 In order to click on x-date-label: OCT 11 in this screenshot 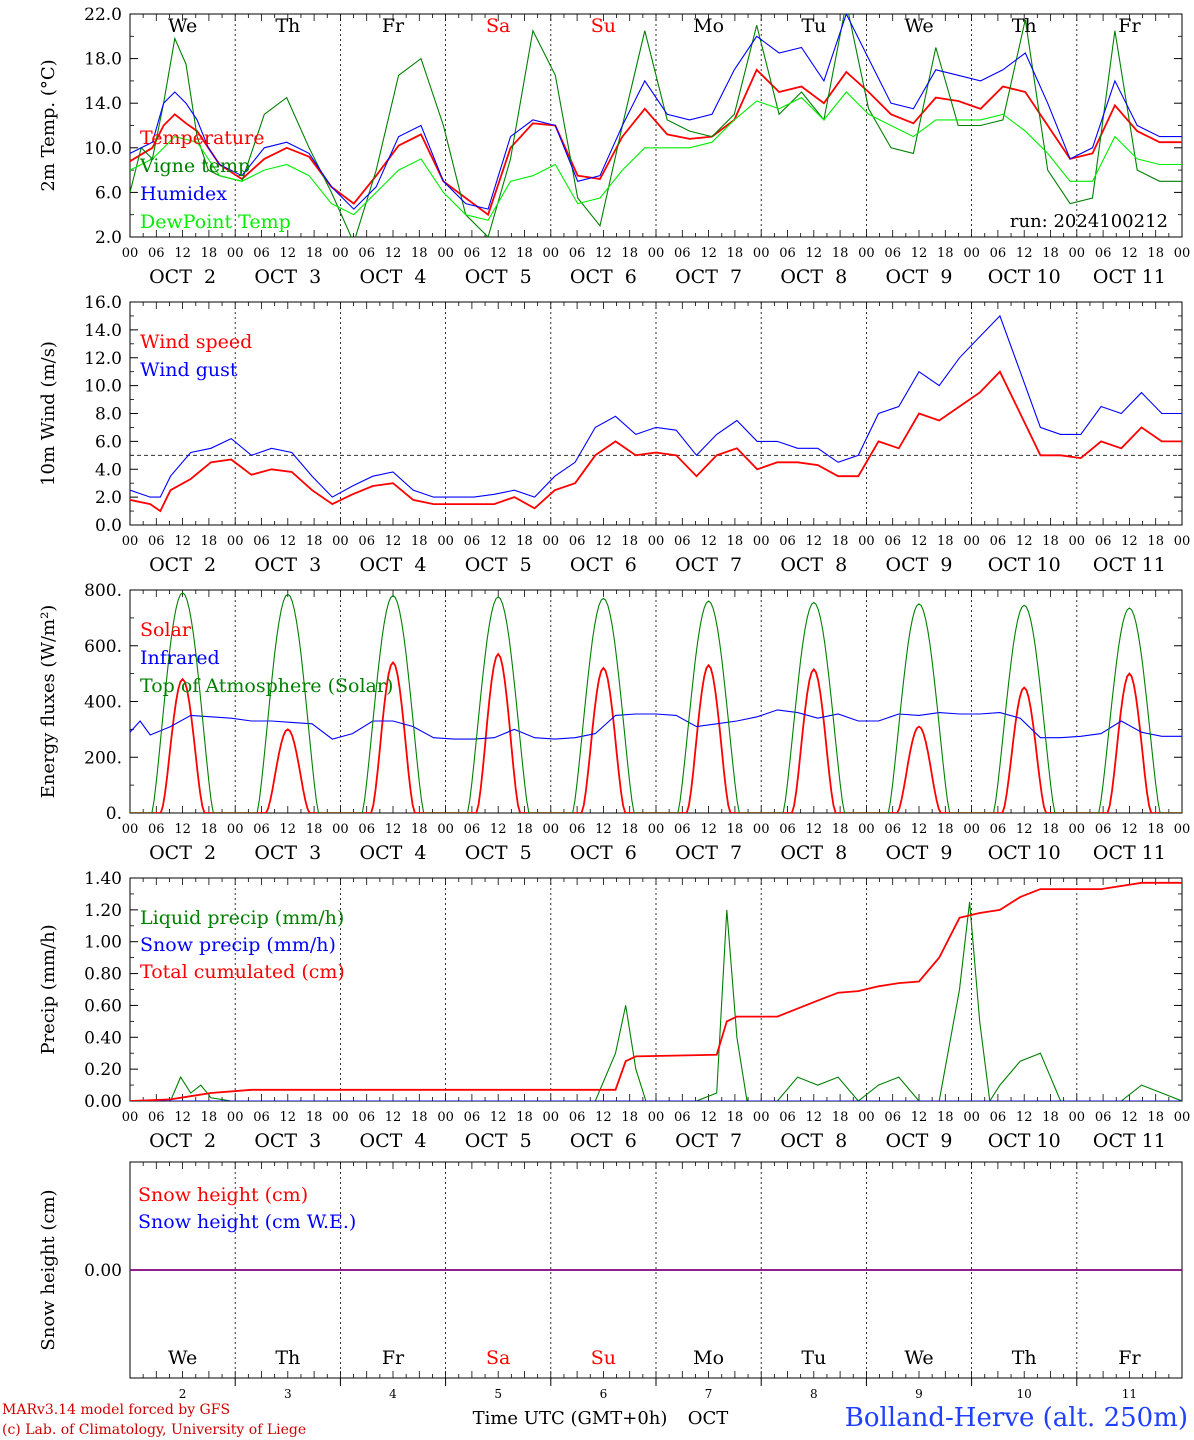, I will do `click(1129, 853)`.